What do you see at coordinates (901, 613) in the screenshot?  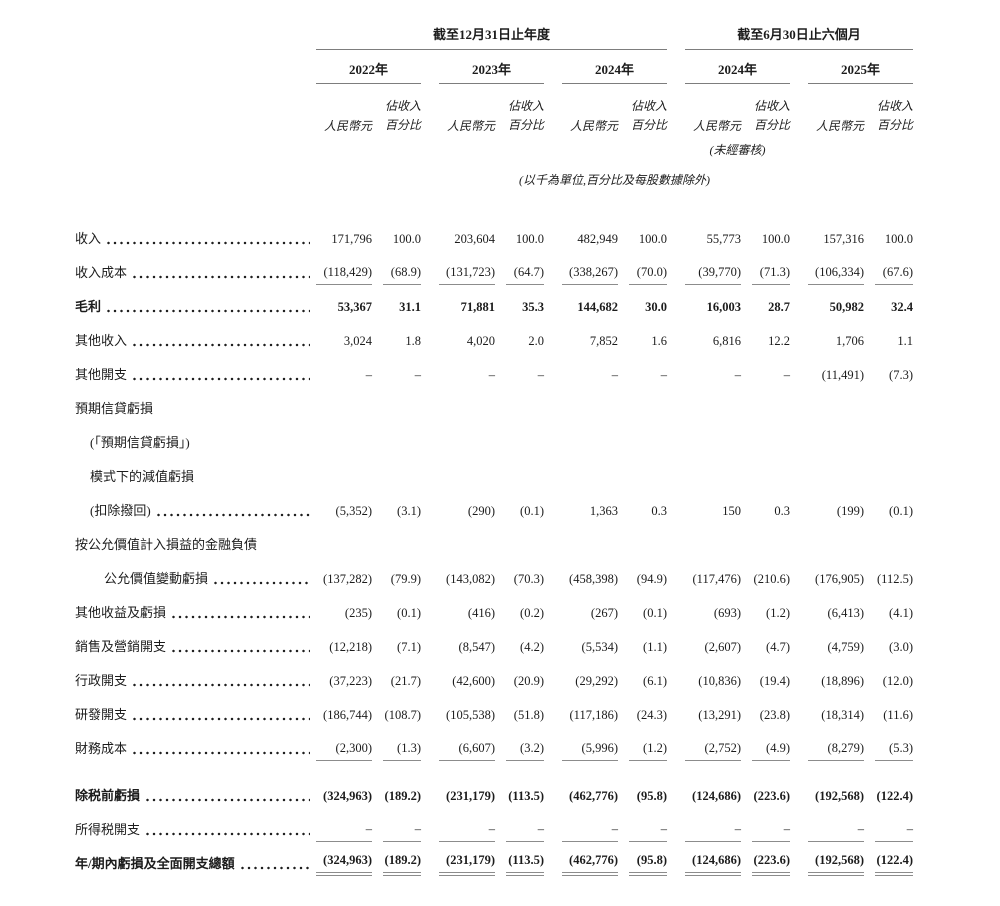 I see `value: (4.1)` at bounding box center [901, 613].